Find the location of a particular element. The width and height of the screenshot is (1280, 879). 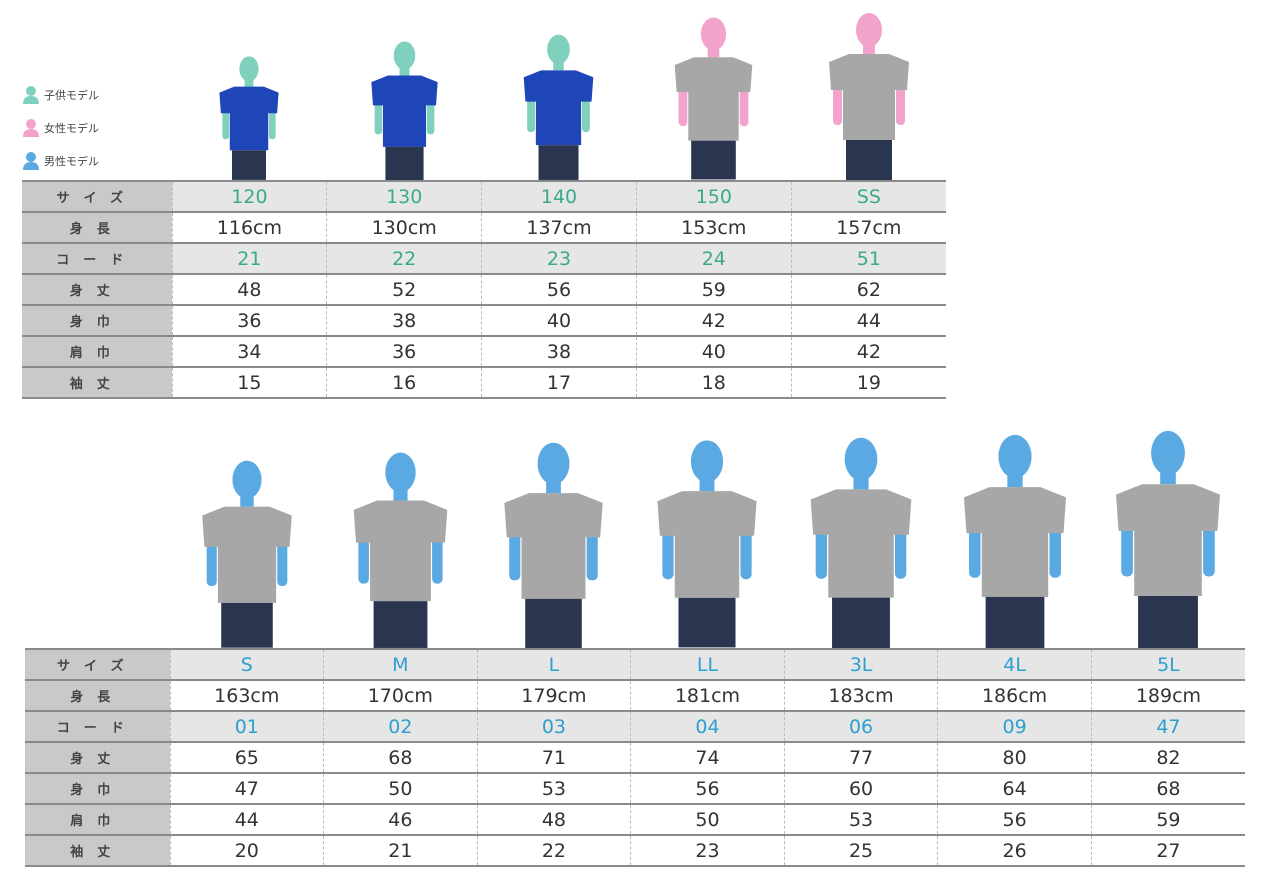

cell-sleeve_length: 20 is located at coordinates (246, 851).